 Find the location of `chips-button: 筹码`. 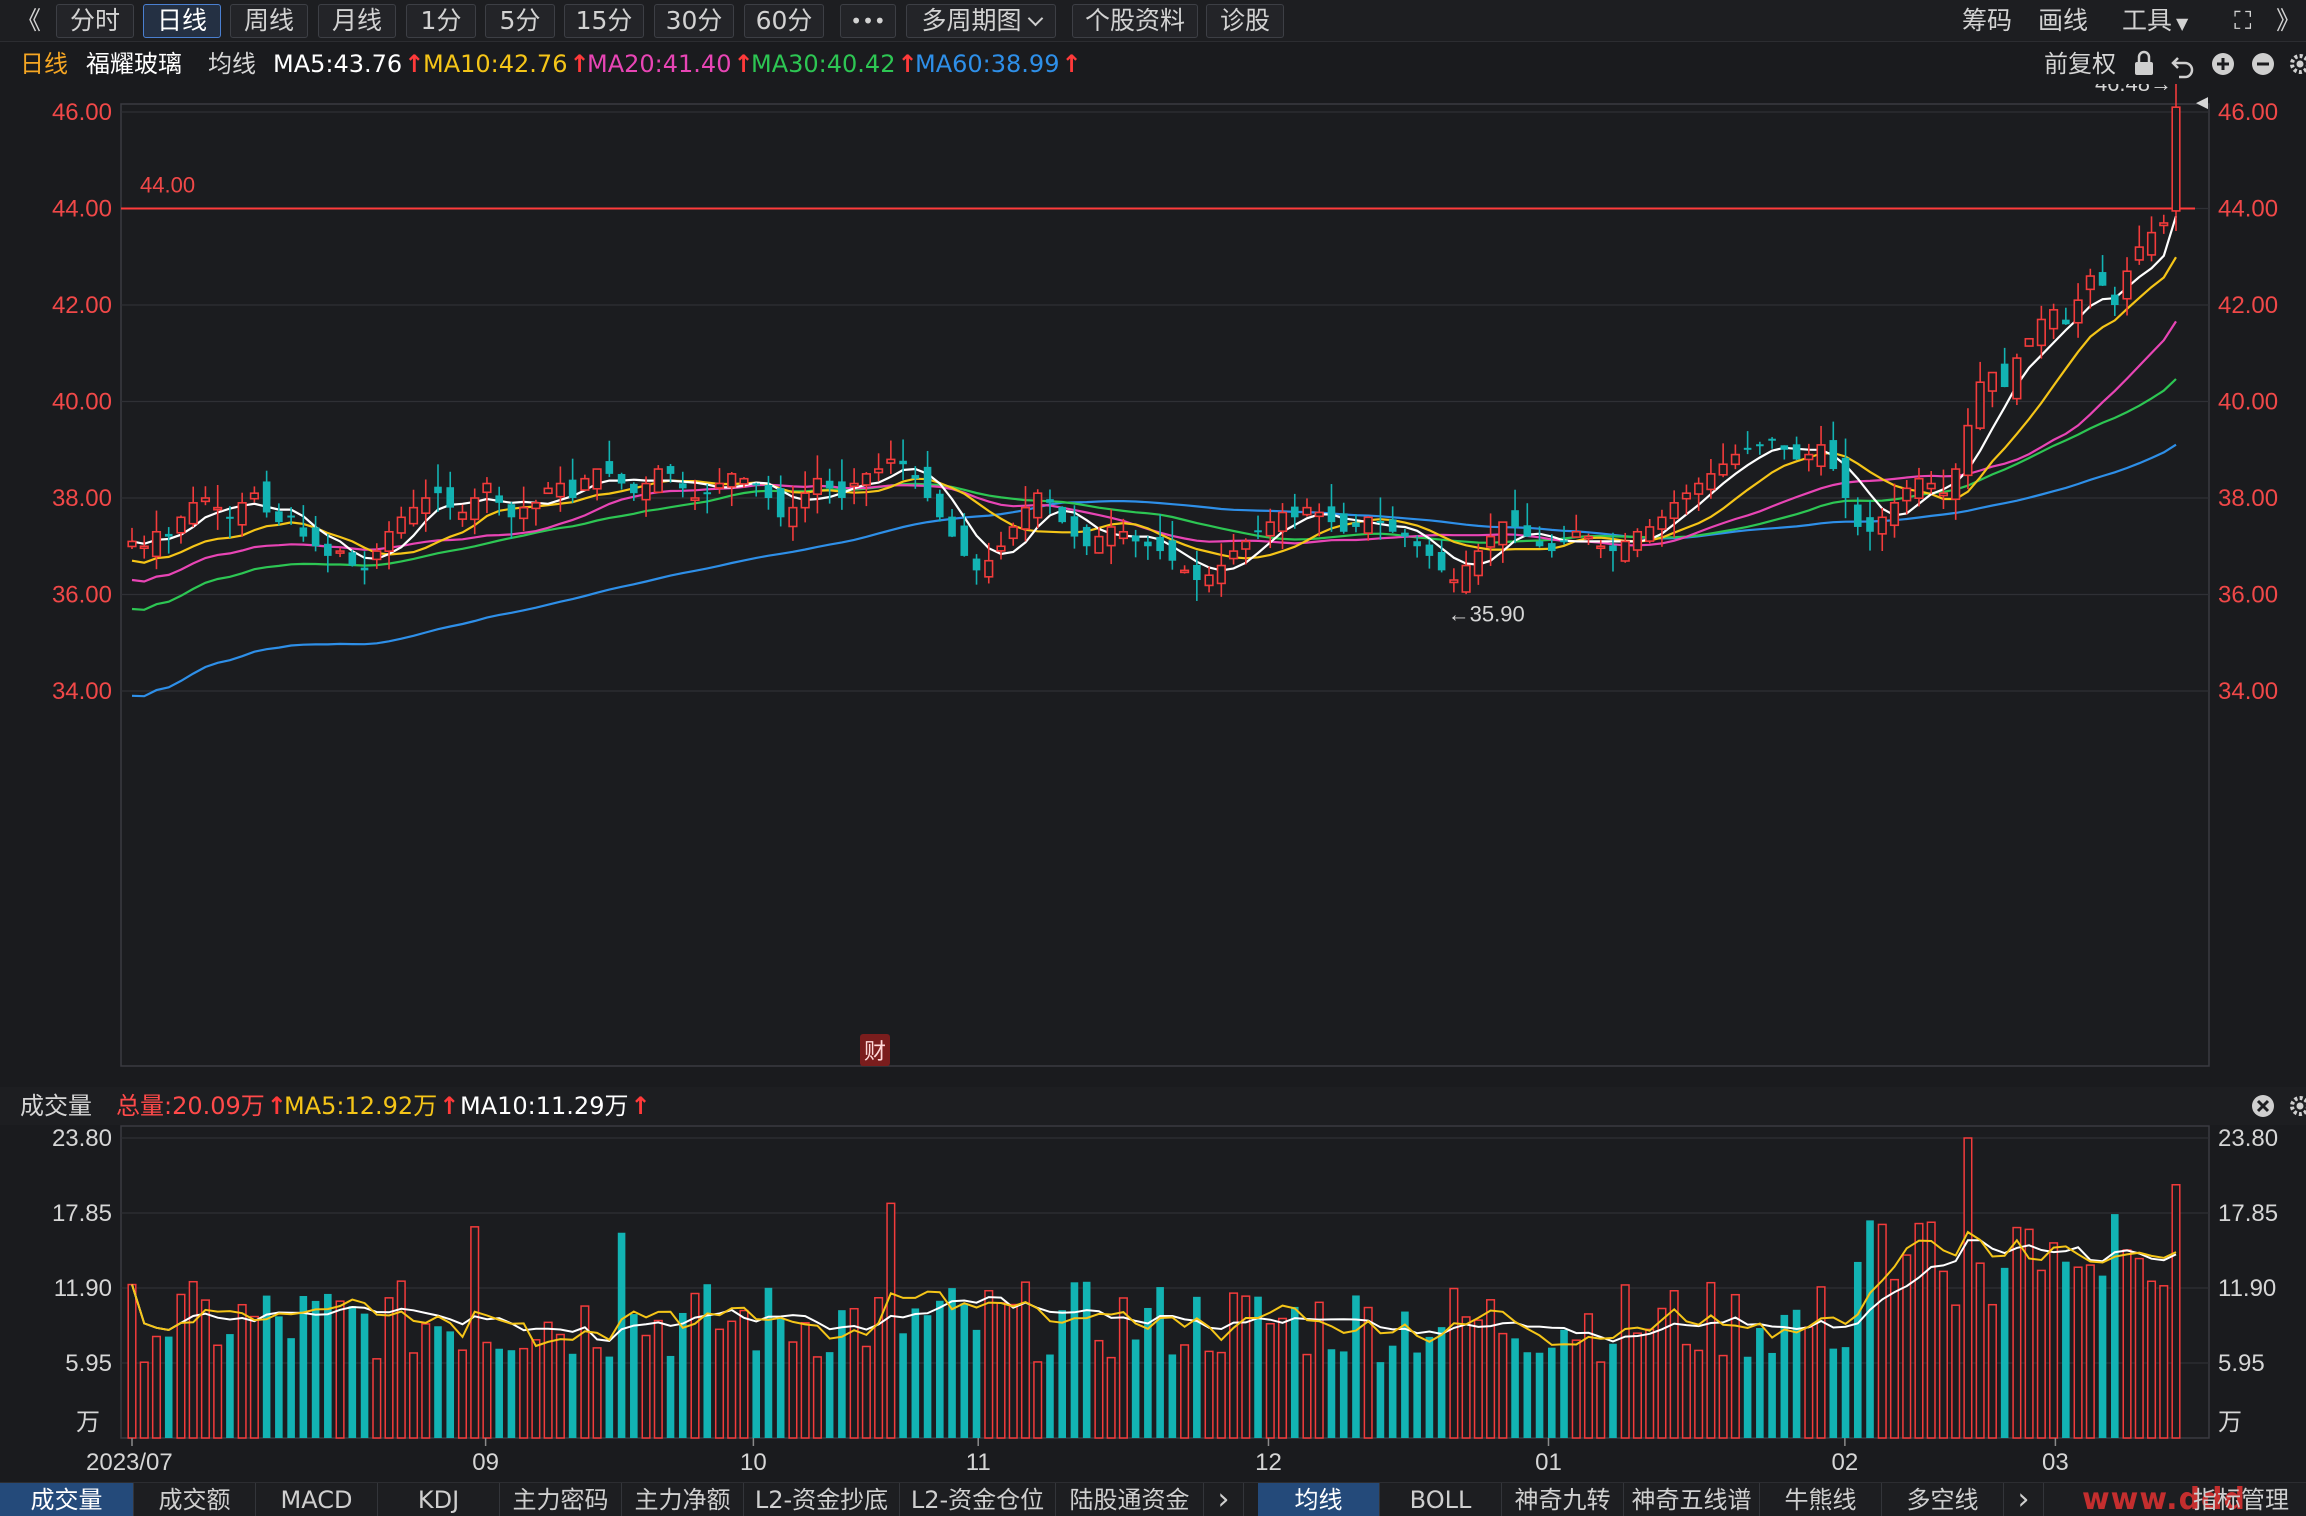

chips-button: 筹码 is located at coordinates (1987, 20).